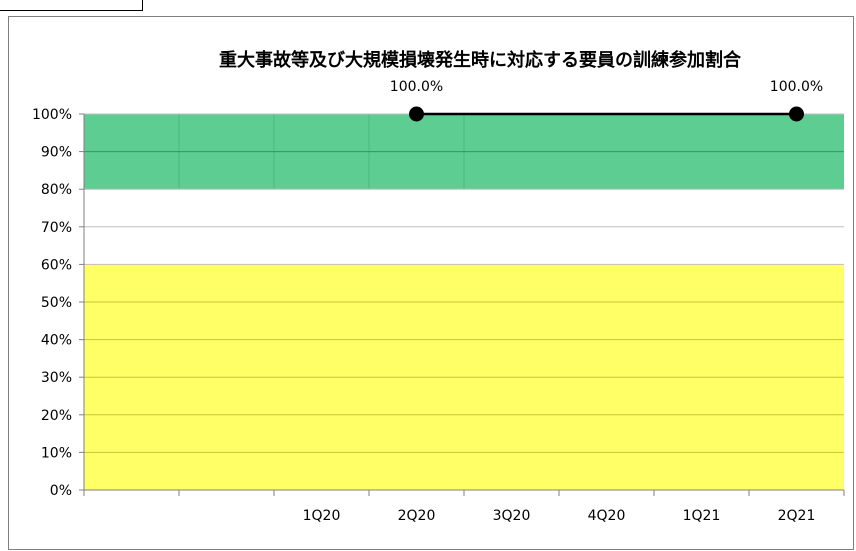 The height and width of the screenshot is (551, 856). I want to click on x-tick-label: 2Q21, so click(797, 516).